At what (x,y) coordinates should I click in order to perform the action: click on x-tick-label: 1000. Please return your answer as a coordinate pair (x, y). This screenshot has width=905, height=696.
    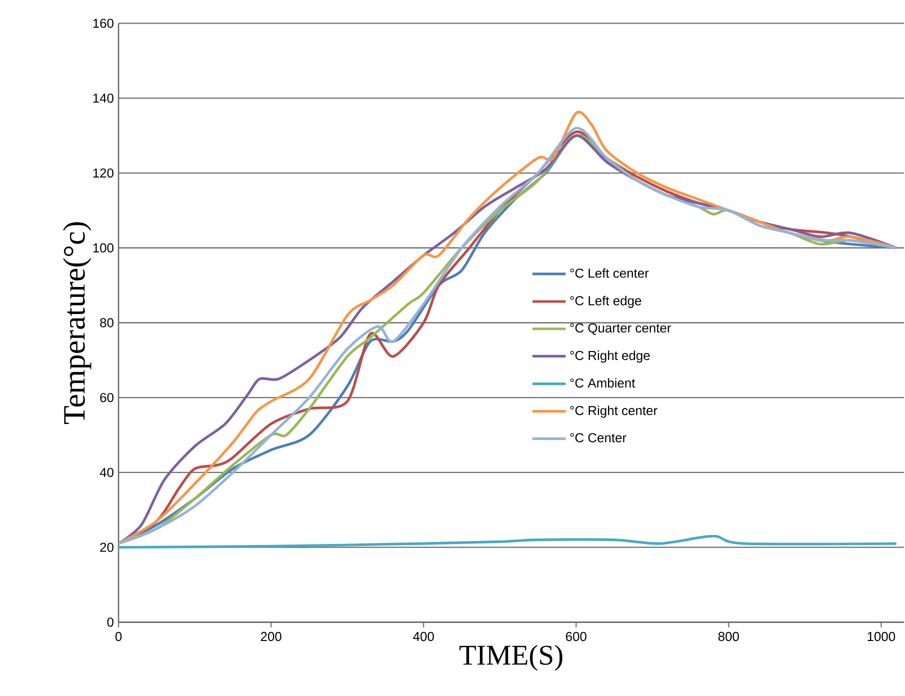
    Looking at the image, I should click on (882, 637).